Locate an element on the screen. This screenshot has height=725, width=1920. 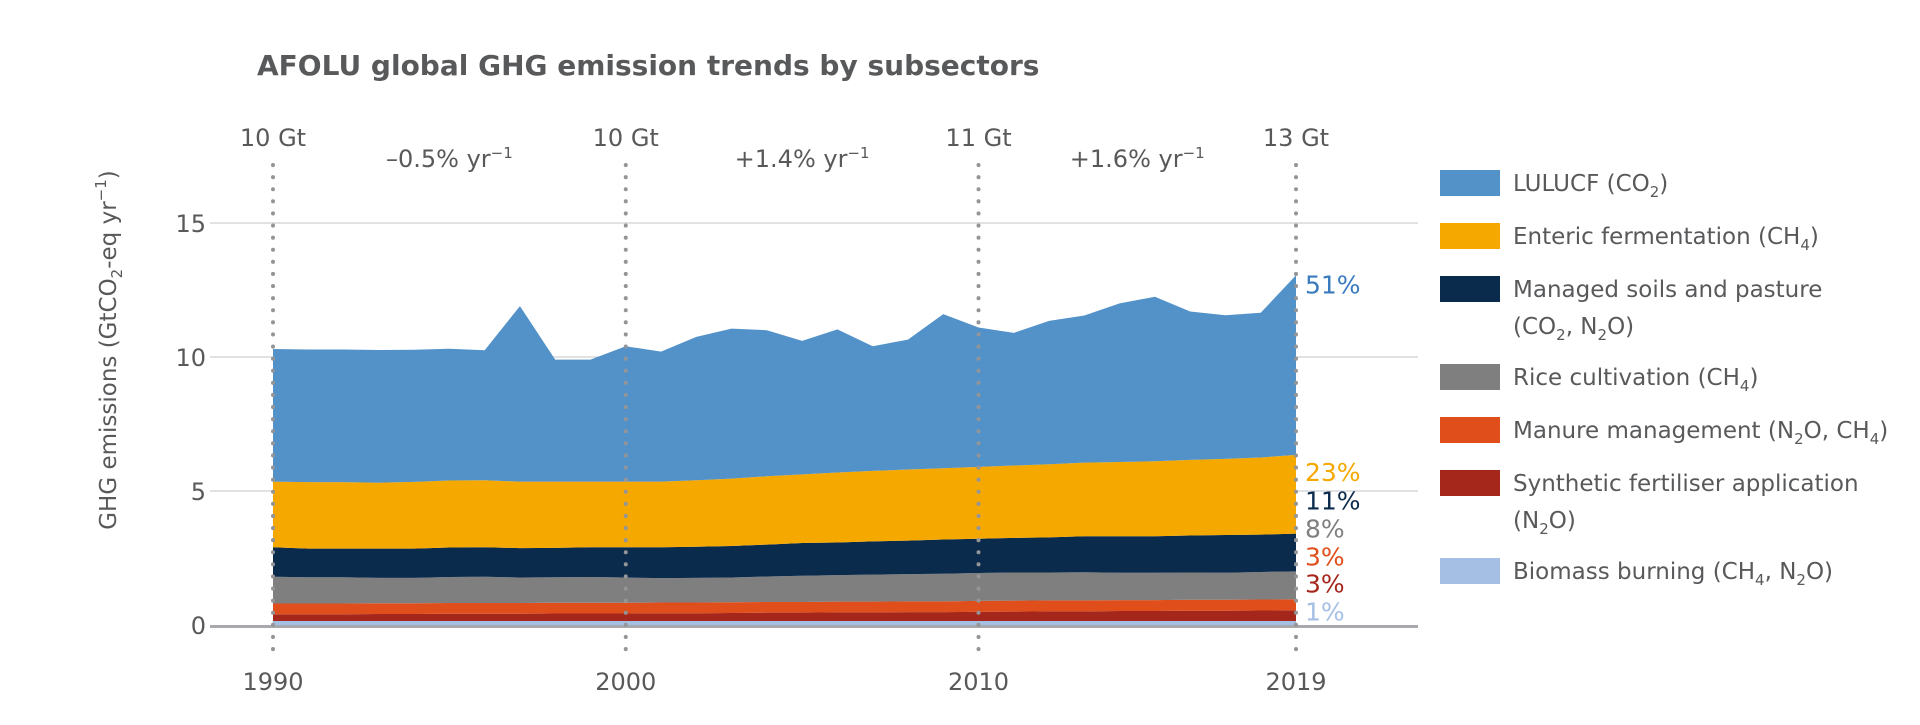
share-label: 11% is located at coordinates (1333, 500).